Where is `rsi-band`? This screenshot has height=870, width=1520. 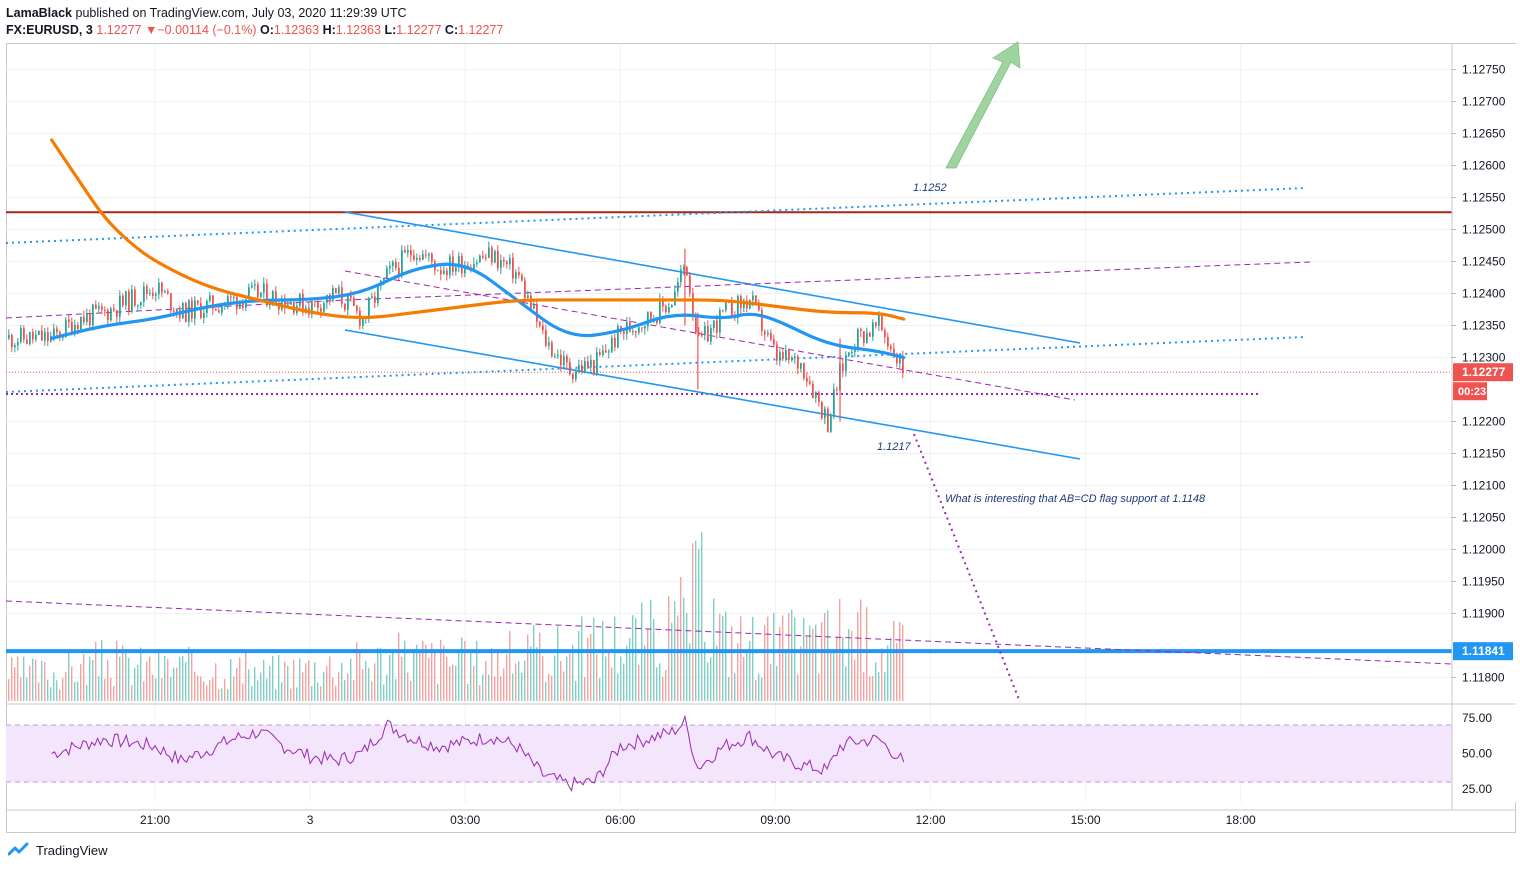 rsi-band is located at coordinates (729, 753).